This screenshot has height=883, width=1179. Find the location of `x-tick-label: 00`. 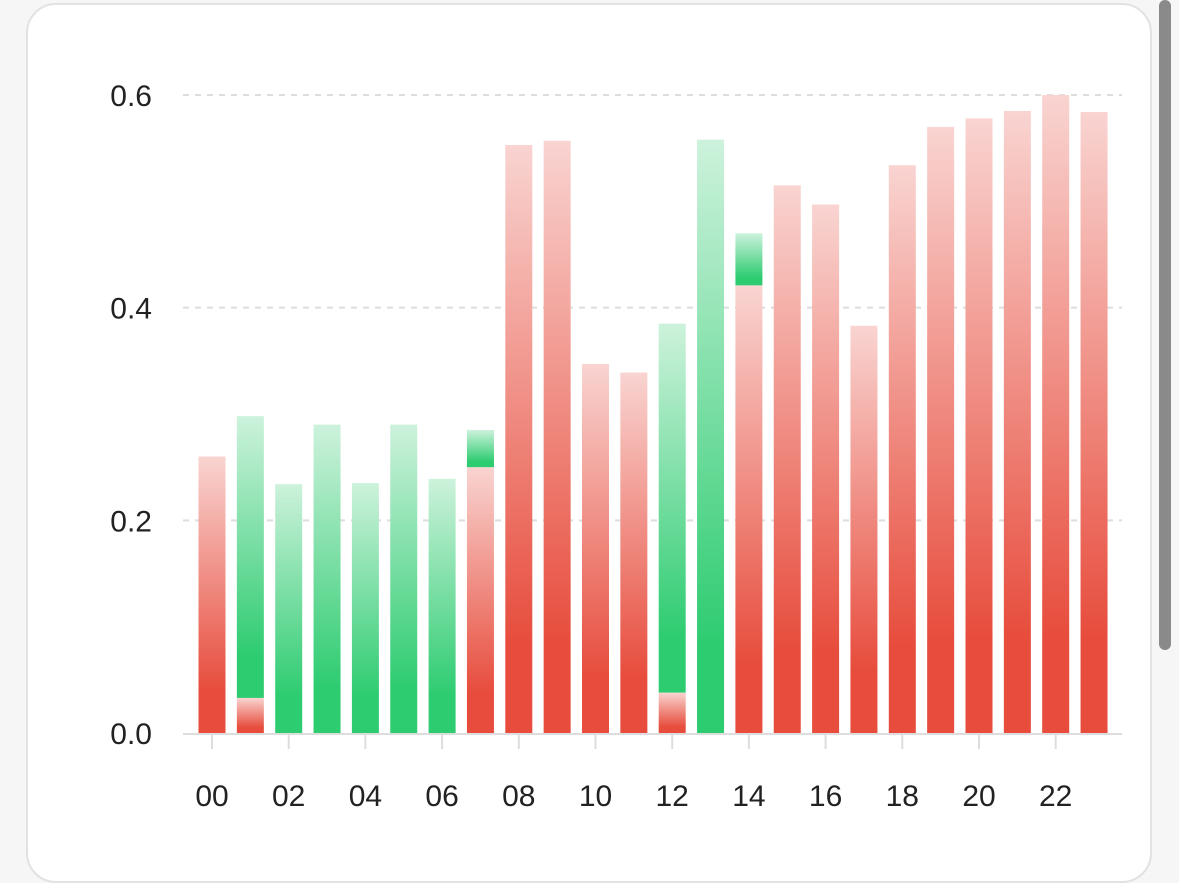

x-tick-label: 00 is located at coordinates (211, 796).